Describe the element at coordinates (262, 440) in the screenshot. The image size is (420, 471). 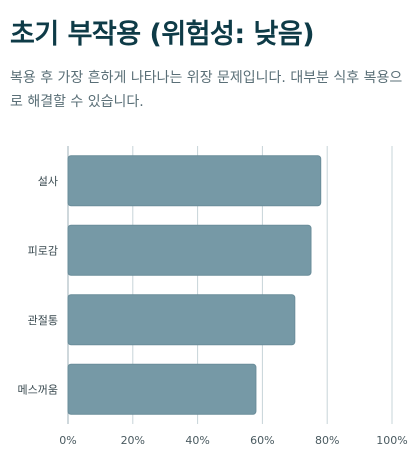
I see `x-tick-label: 60%` at that location.